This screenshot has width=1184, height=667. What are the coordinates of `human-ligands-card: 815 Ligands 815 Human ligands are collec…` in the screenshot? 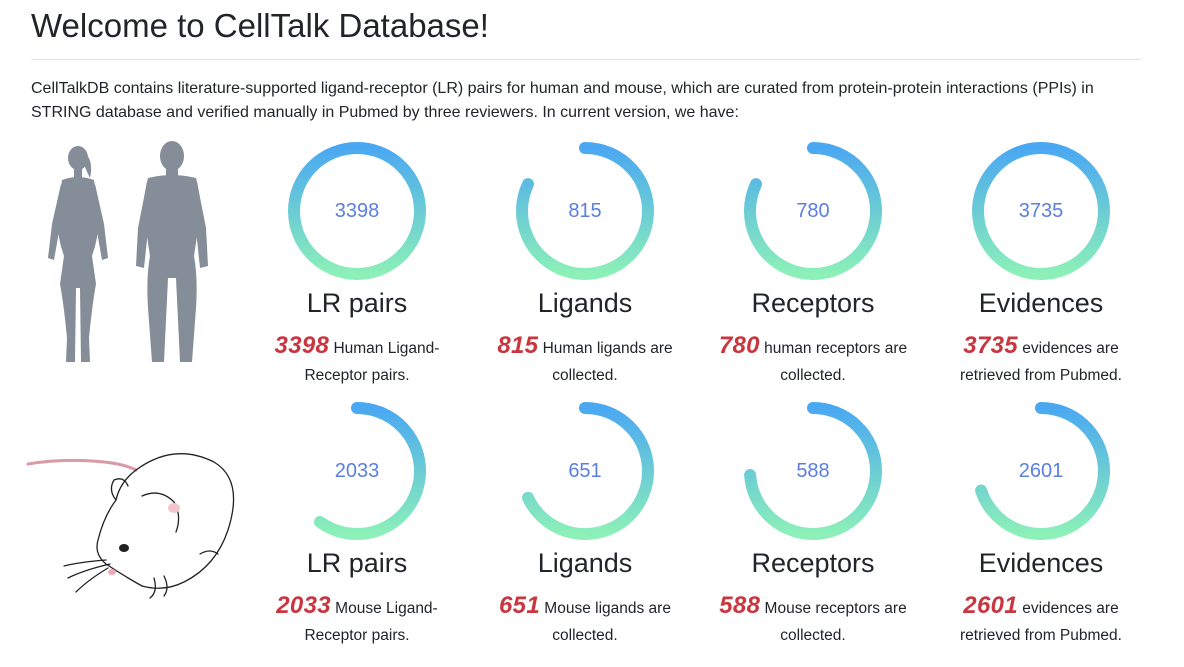 It's located at (585, 263).